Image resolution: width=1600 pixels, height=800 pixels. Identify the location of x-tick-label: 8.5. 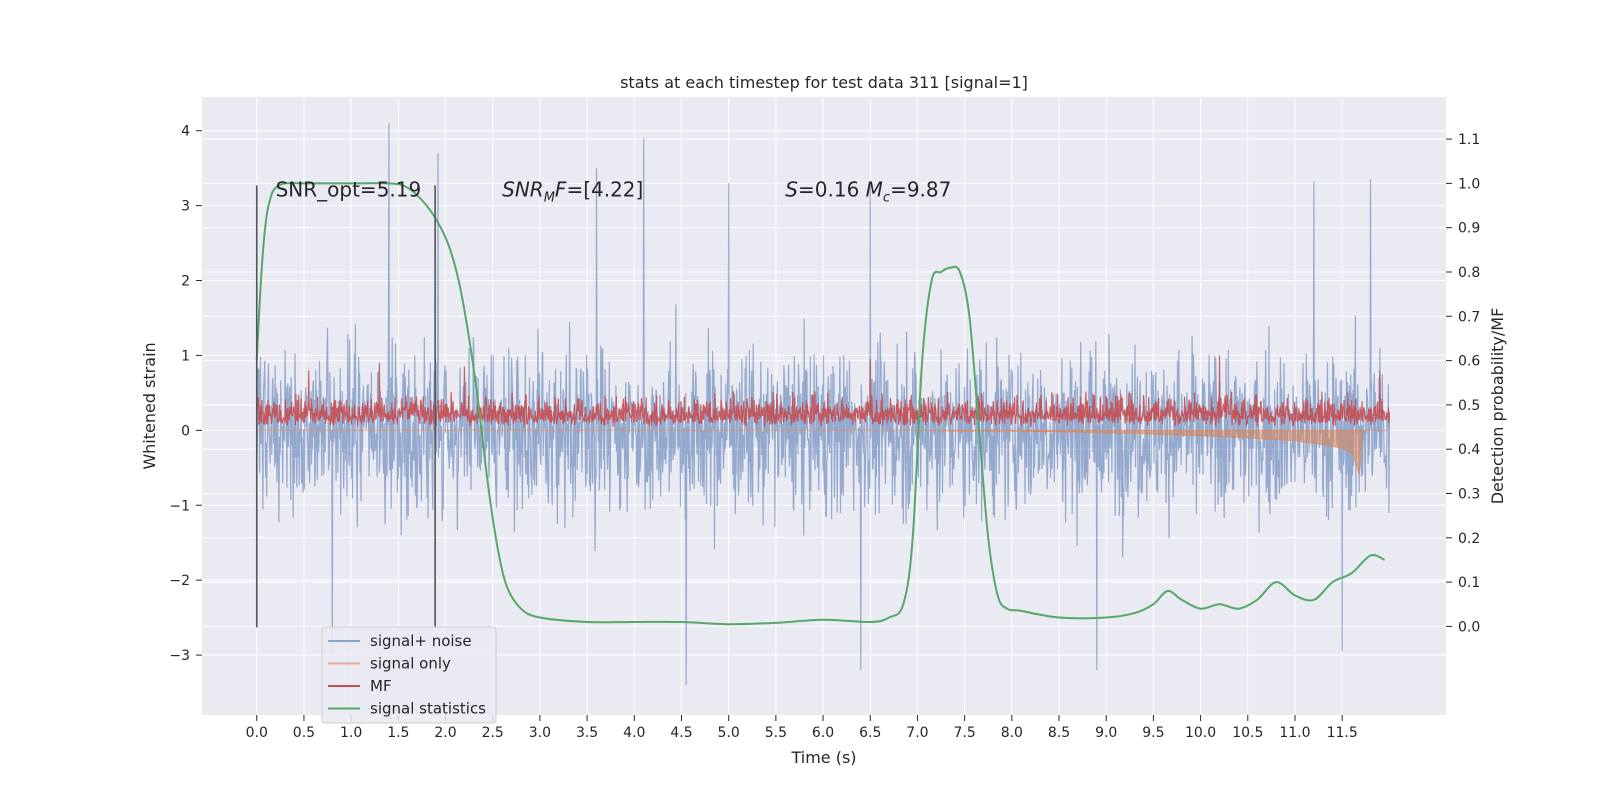
(1059, 733).